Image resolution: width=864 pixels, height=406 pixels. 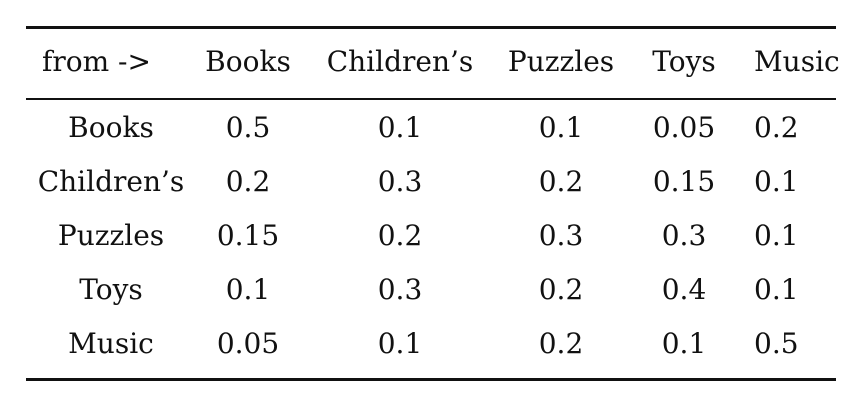 What do you see at coordinates (111, 289) in the screenshot?
I see `row-label: Toys` at bounding box center [111, 289].